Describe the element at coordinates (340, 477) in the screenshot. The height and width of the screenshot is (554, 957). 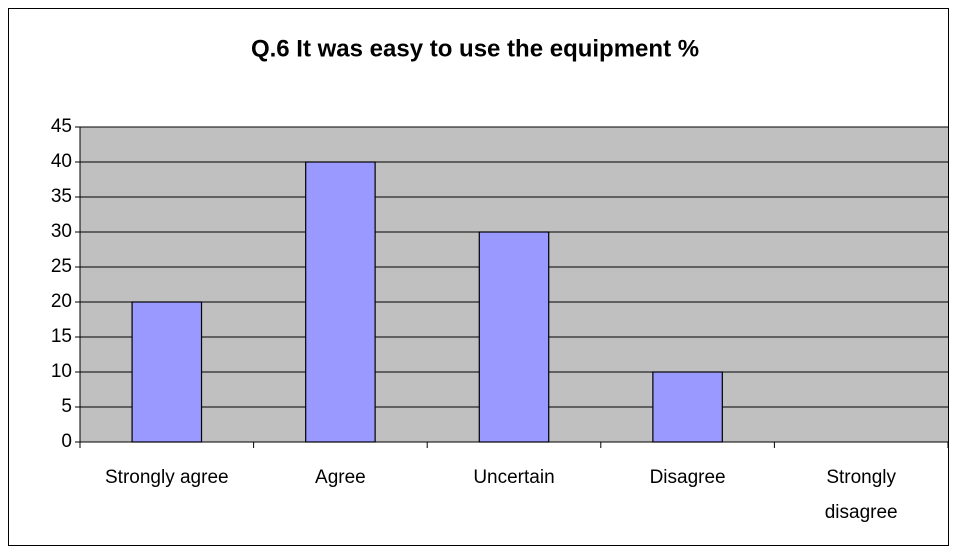
I see `x-tick-label: Agree` at that location.